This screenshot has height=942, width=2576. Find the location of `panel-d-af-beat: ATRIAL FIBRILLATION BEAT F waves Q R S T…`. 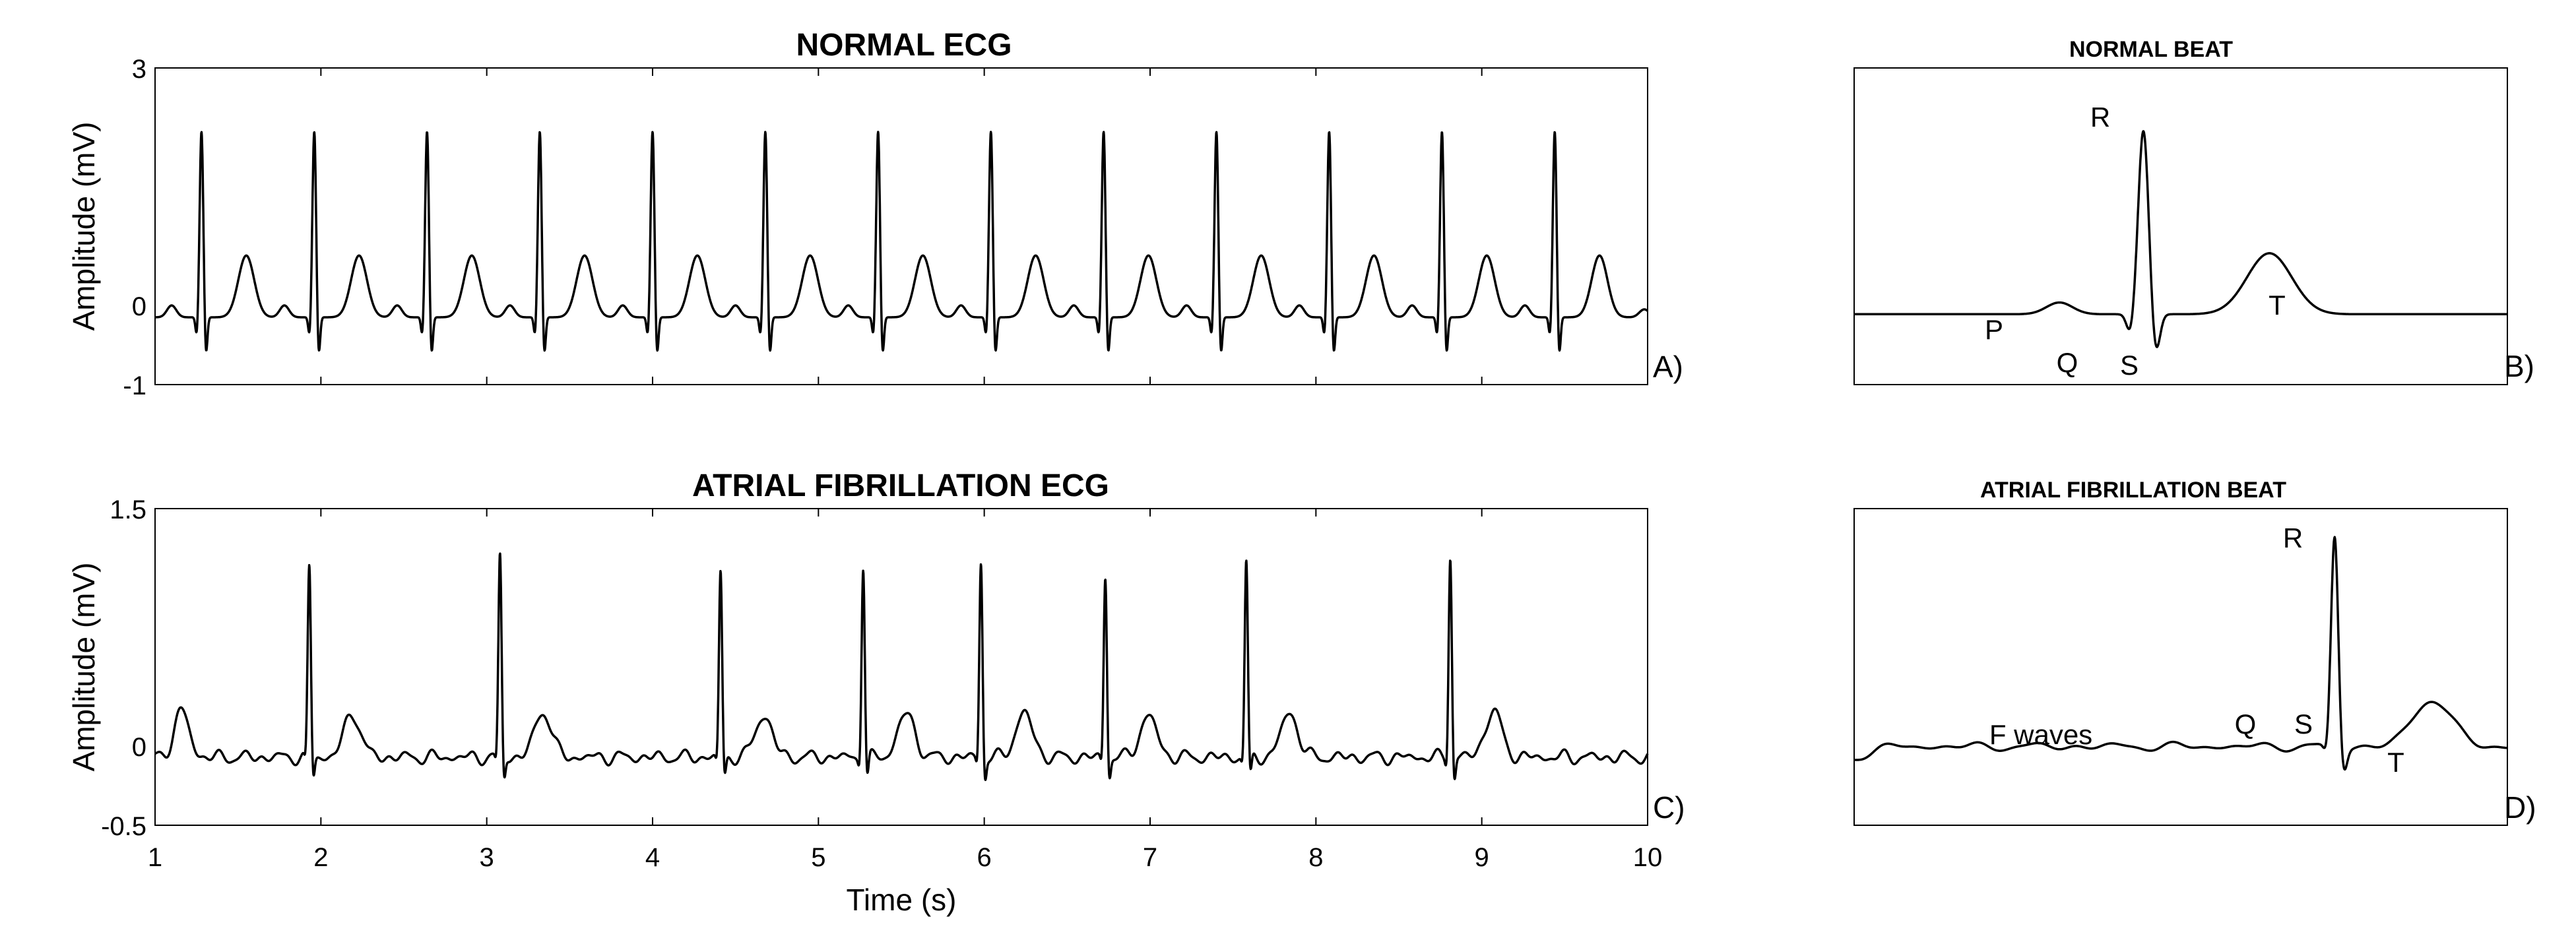

panel-d-af-beat: ATRIAL FIBRILLATION BEAT F waves Q R S T… is located at coordinates (2194, 652).